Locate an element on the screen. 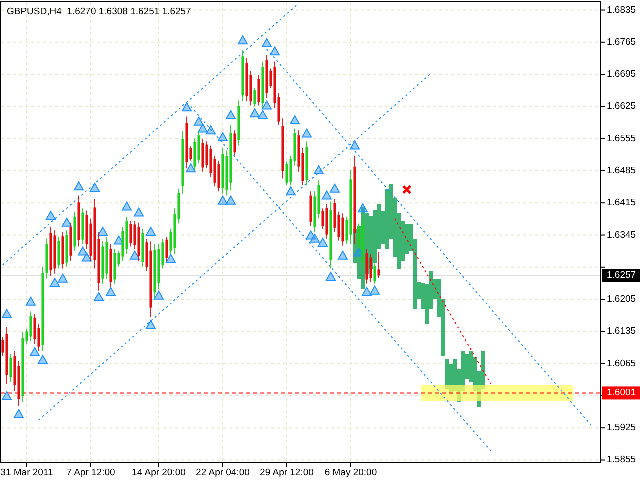 The width and height of the screenshot is (640, 480). y-tick-label: 1.6345 is located at coordinates (621, 235).